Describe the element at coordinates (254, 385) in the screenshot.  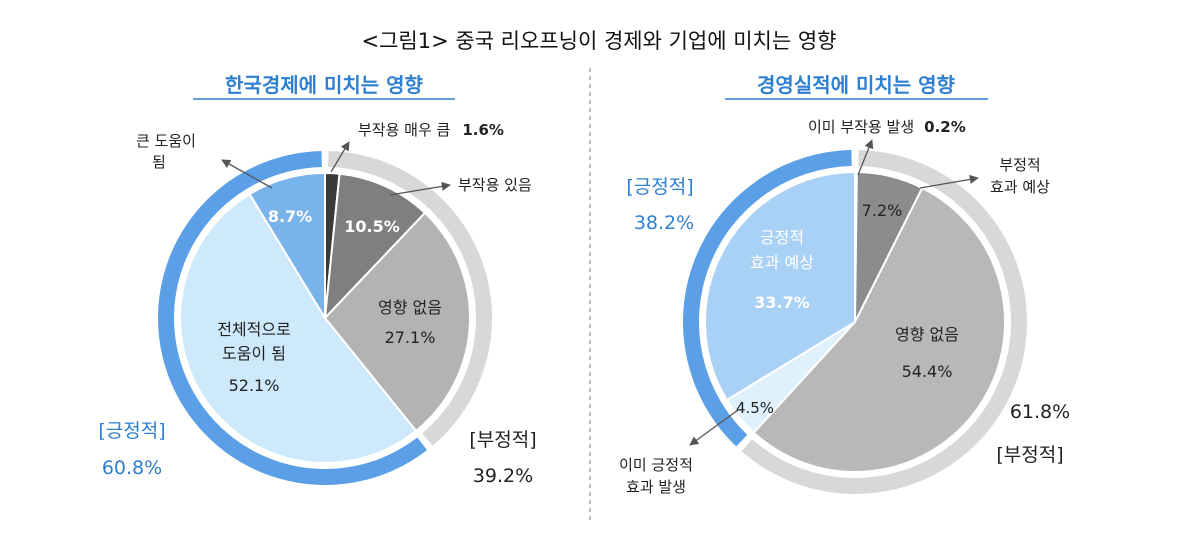
I see `value-left-3: 52.1%` at that location.